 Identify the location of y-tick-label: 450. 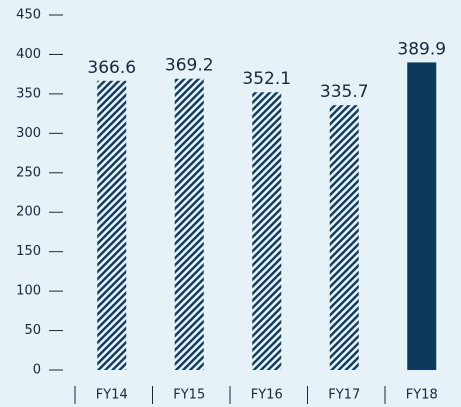
(28, 15).